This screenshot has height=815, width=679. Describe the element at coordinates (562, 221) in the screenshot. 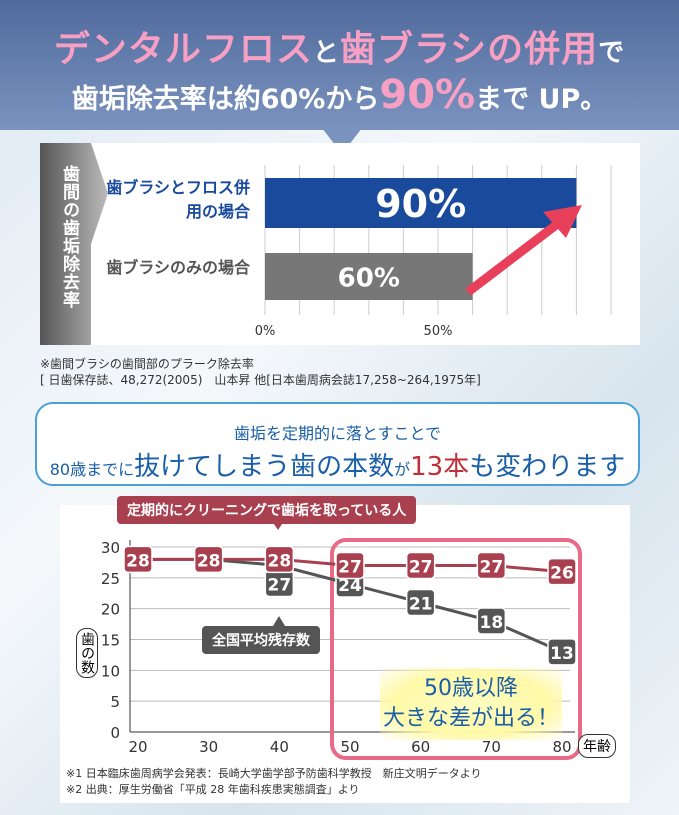

I see `arrow-head` at that location.